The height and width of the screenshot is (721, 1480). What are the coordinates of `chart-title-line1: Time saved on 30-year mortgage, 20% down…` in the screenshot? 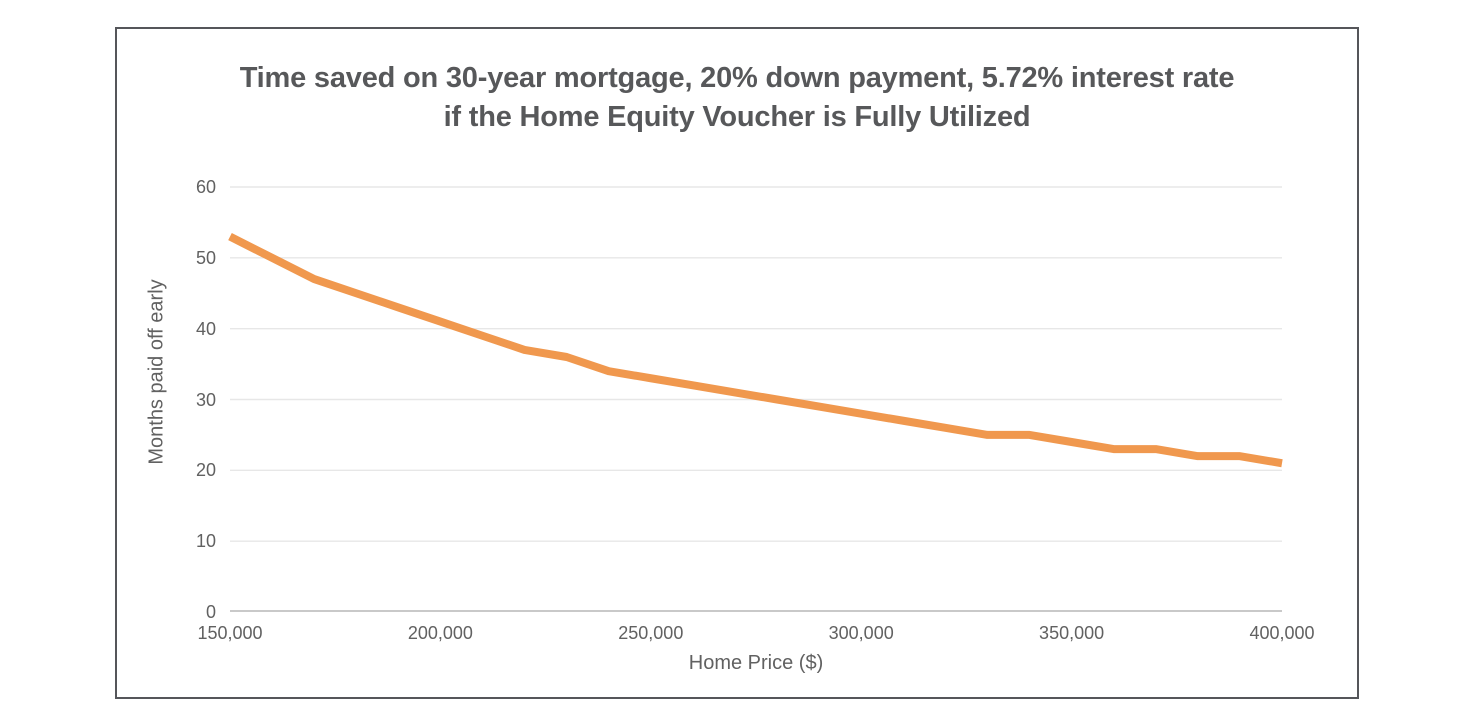 It's located at (737, 78).